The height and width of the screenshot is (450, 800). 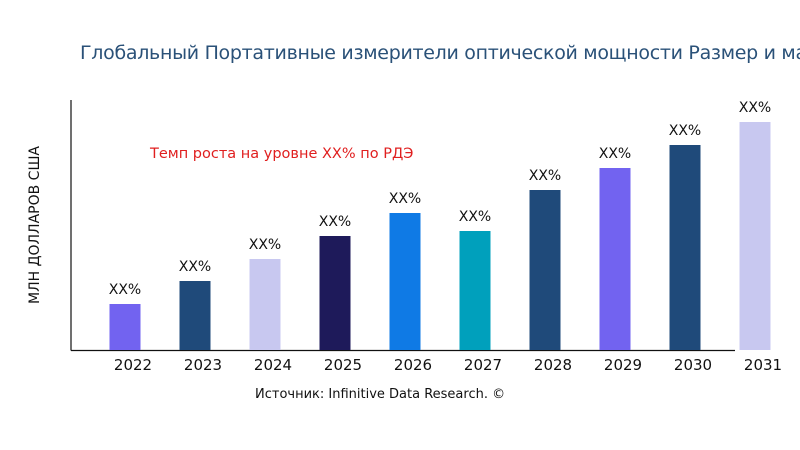 What do you see at coordinates (763, 365) in the screenshot?
I see `x-tick-label-2031: 2031` at bounding box center [763, 365].